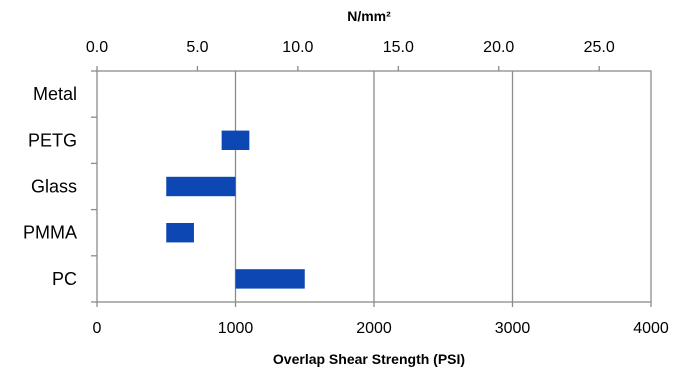 The height and width of the screenshot is (375, 673). Describe the element at coordinates (374, 328) in the screenshot. I see `bottom-tick-label: 2000` at that location.